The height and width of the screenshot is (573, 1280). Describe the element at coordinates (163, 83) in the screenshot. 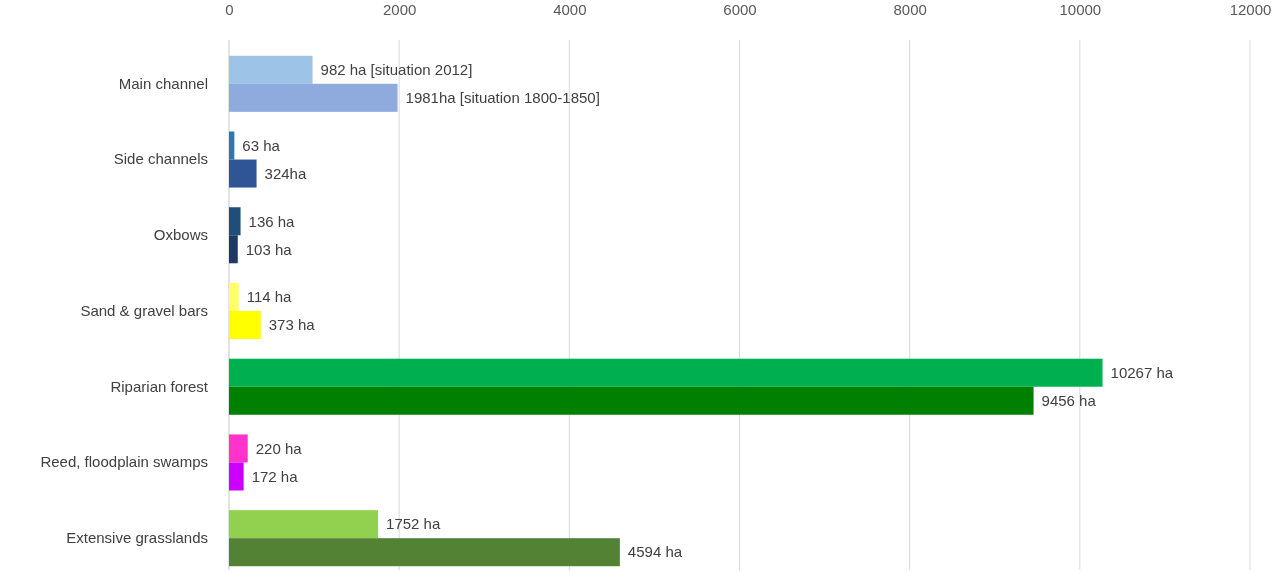

I see `y-tick-label: Main channel` at that location.